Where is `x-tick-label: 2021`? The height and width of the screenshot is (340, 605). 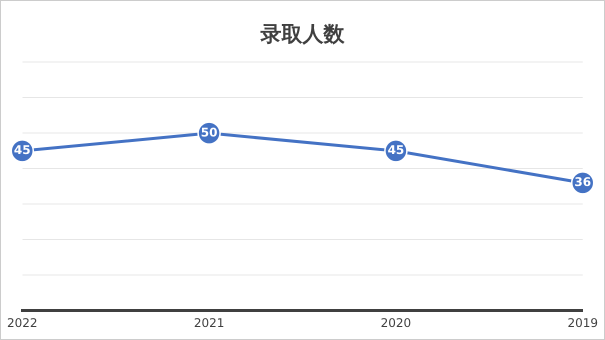 x-tick-label: 2021 is located at coordinates (209, 323).